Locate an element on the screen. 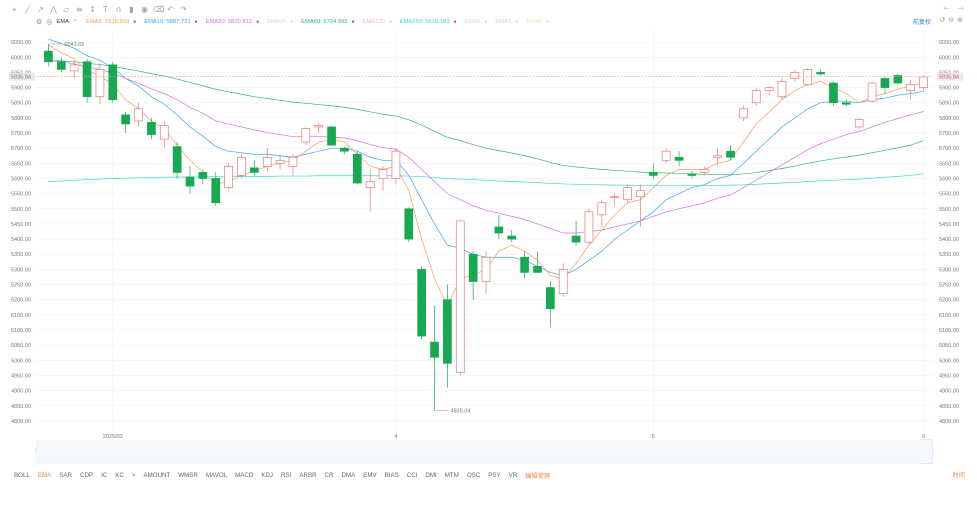  indicator-tab-wmsr: WMSR is located at coordinates (188, 475).